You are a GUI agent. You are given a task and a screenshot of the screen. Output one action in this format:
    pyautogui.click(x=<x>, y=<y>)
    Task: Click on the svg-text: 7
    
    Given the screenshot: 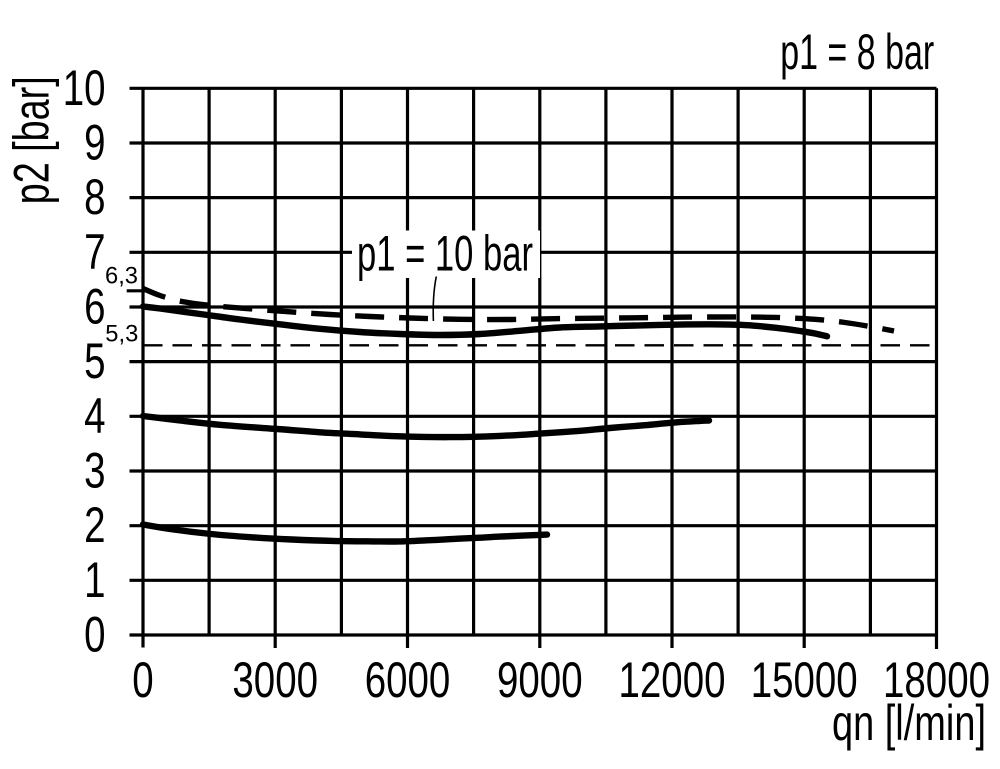 What is the action you would take?
    pyautogui.click(x=94, y=251)
    